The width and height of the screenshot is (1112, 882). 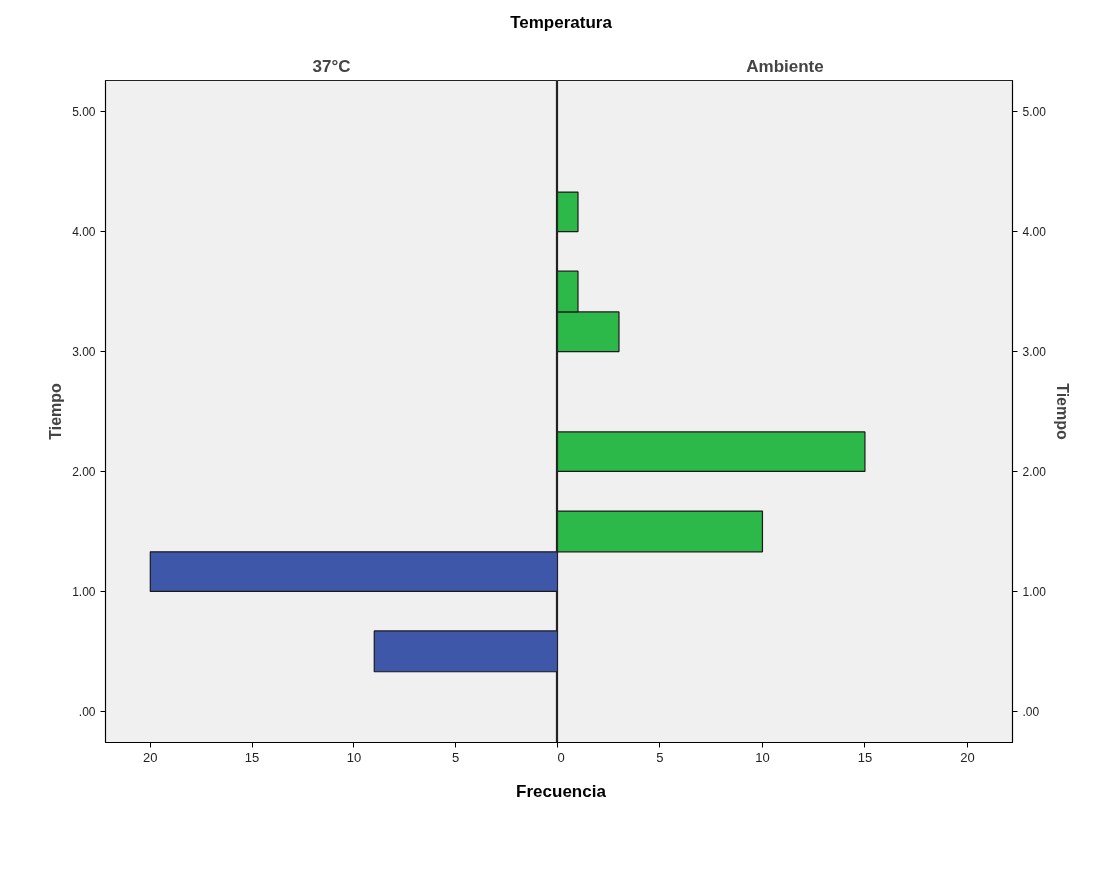 I want to click on chart-title: Temperatura, so click(x=561, y=23).